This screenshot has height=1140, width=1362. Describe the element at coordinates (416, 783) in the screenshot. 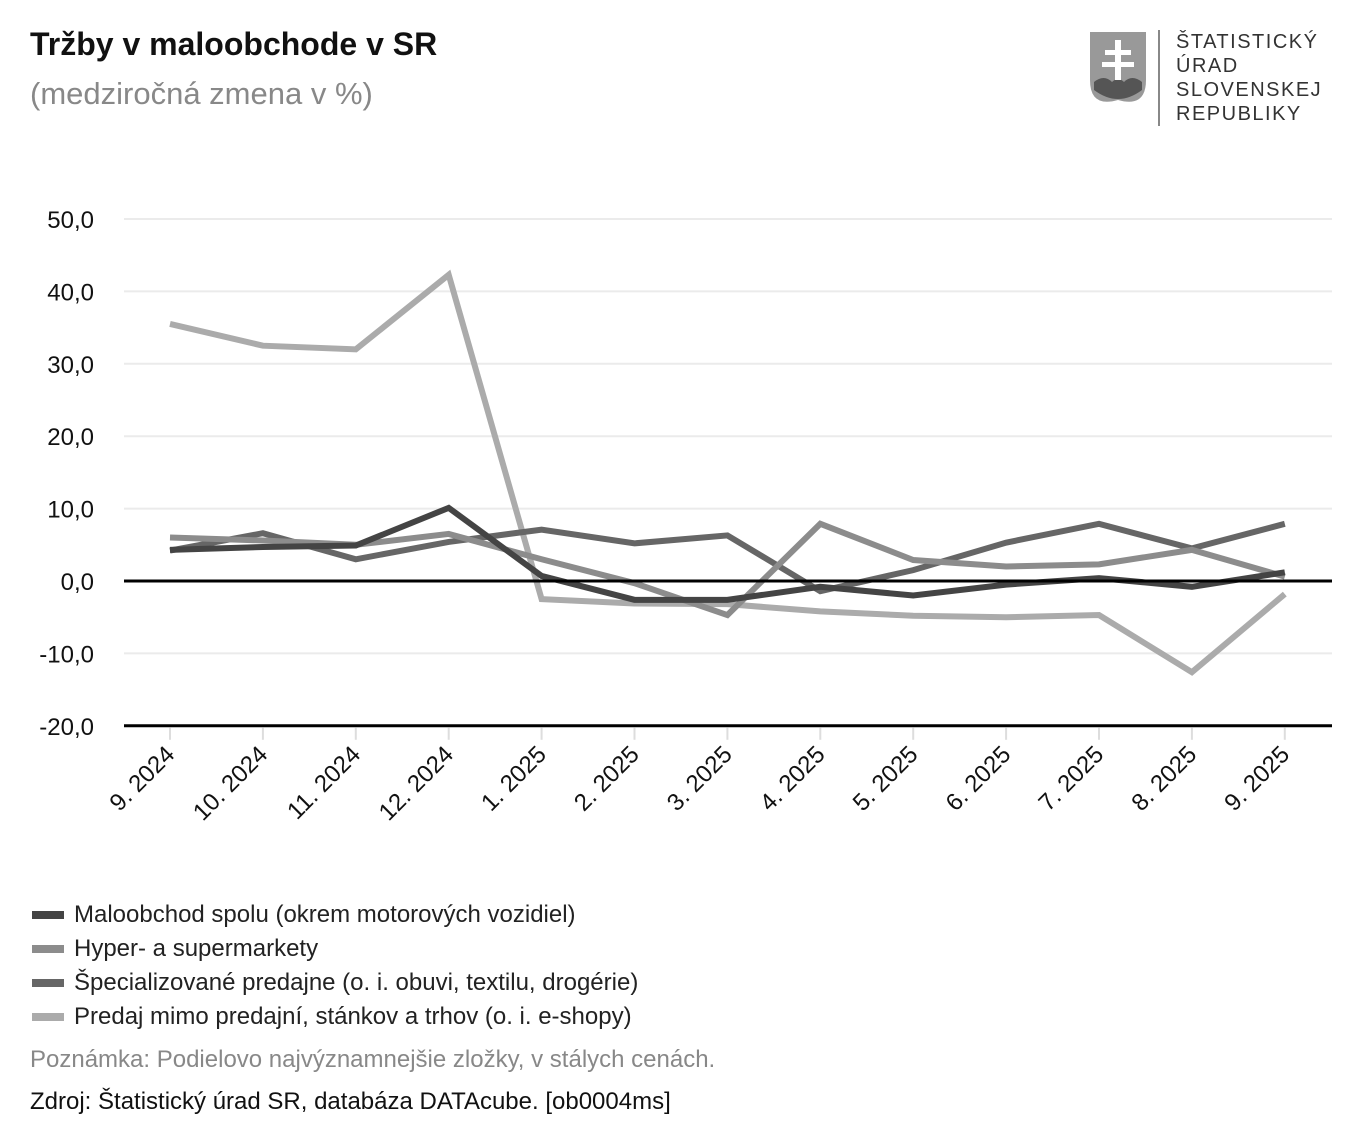

I see `x-tick-label: 12. 2024` at that location.